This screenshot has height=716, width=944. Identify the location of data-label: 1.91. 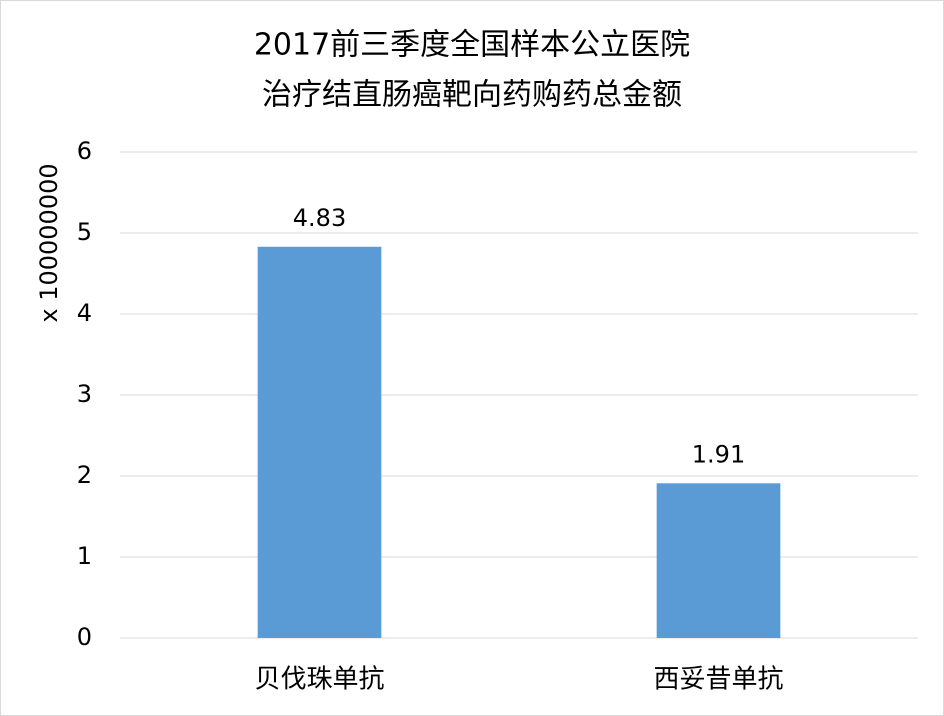
(718, 454).